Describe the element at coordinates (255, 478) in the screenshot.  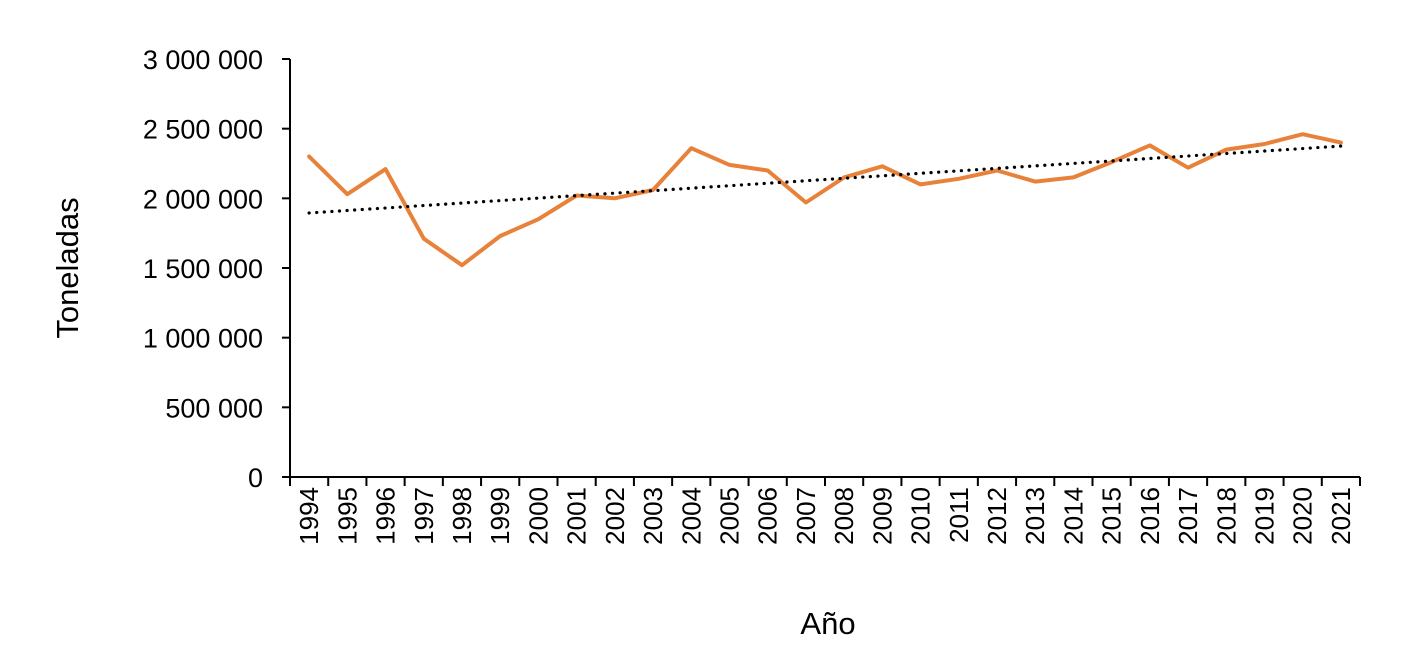
I see `y-tick-label: 0` at that location.